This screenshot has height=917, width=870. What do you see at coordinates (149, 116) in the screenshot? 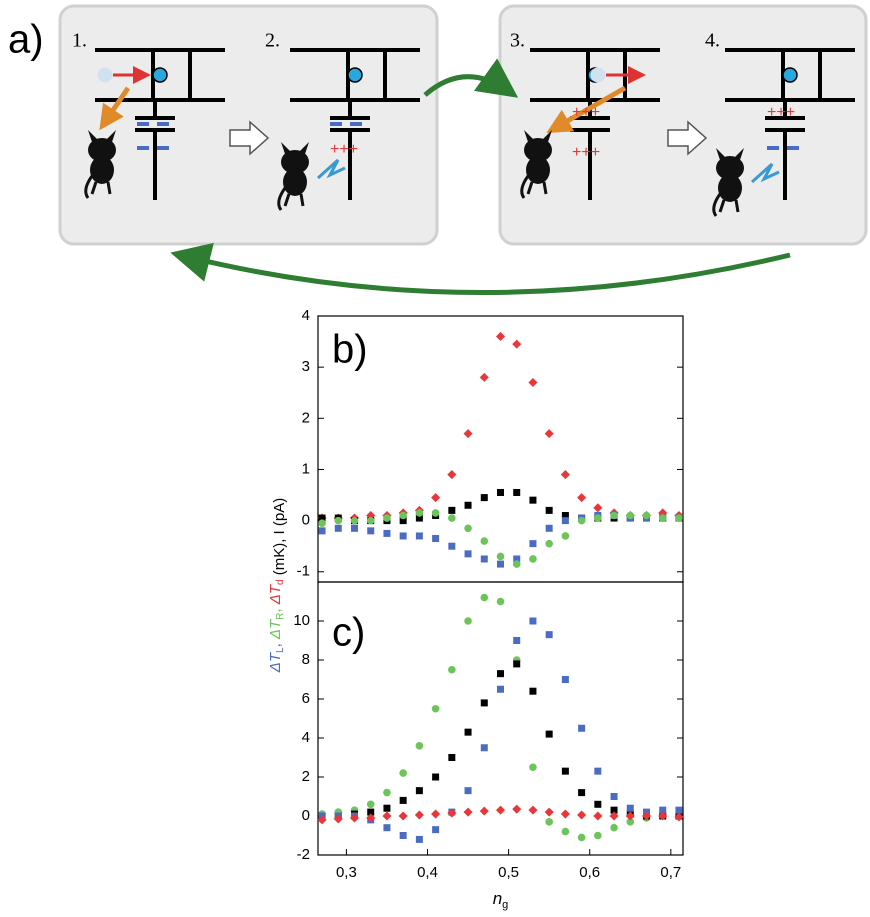
I see `stage: 1.` at bounding box center [149, 116].